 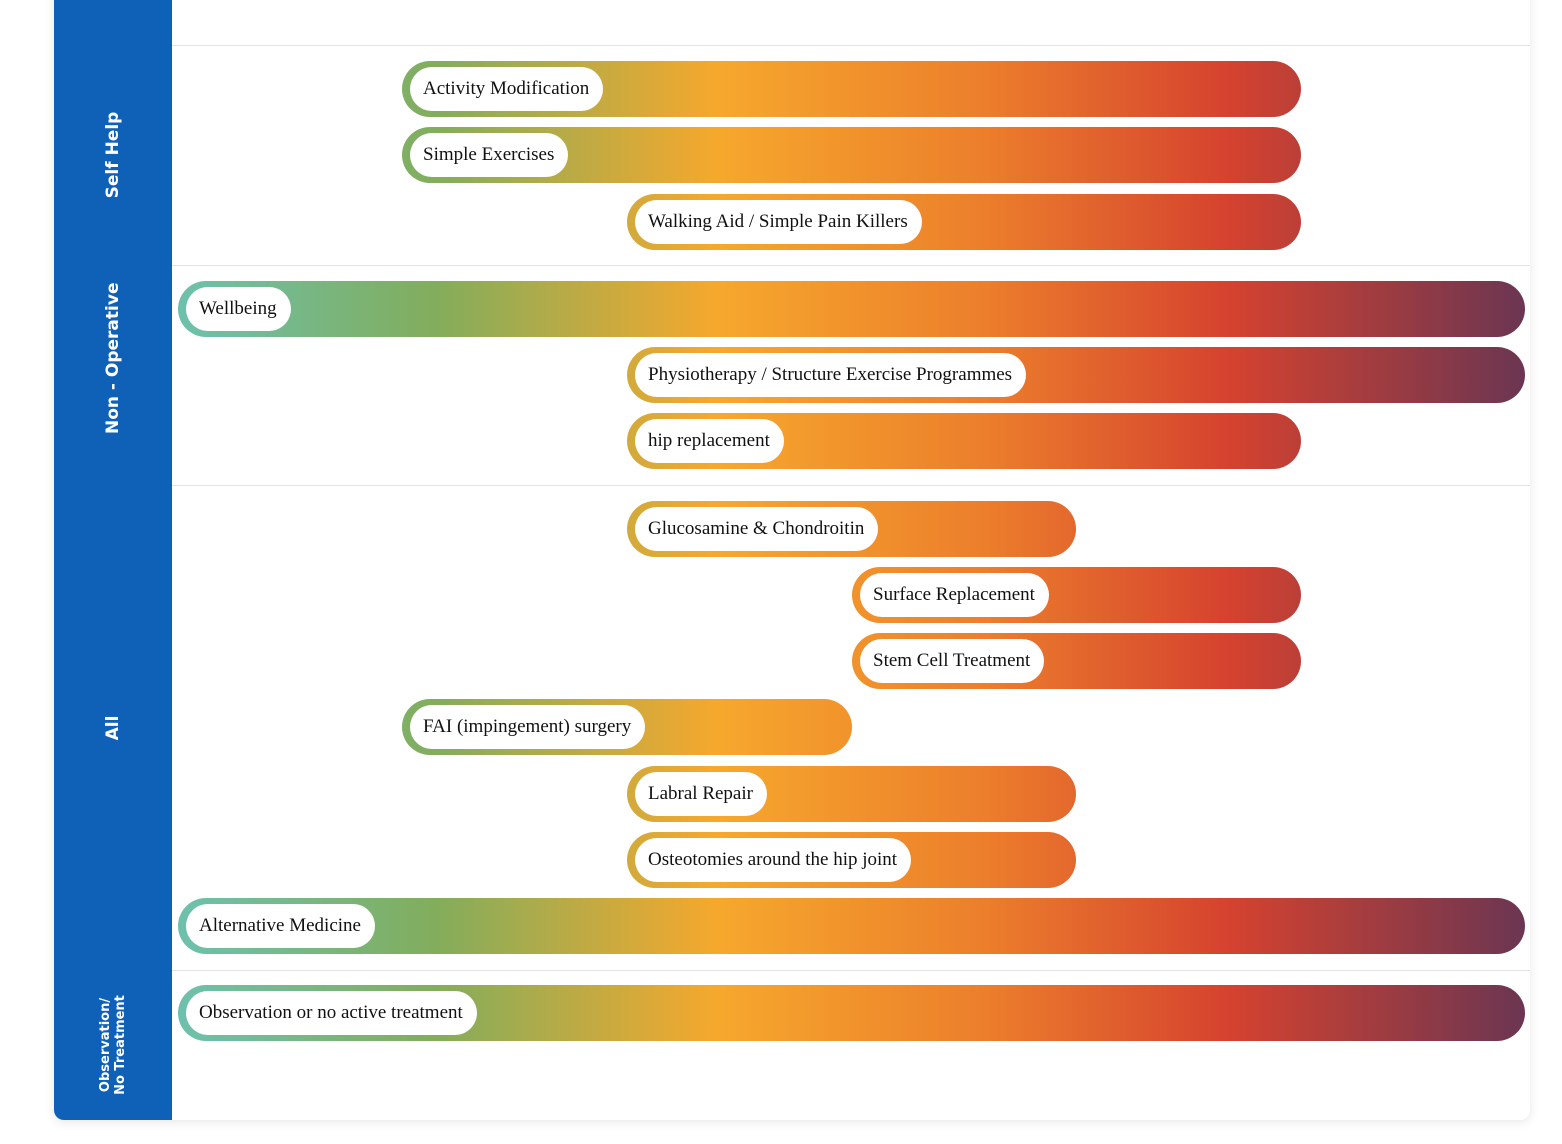 I want to click on treatment-label: Osteotomies around the hip joint, so click(x=773, y=860).